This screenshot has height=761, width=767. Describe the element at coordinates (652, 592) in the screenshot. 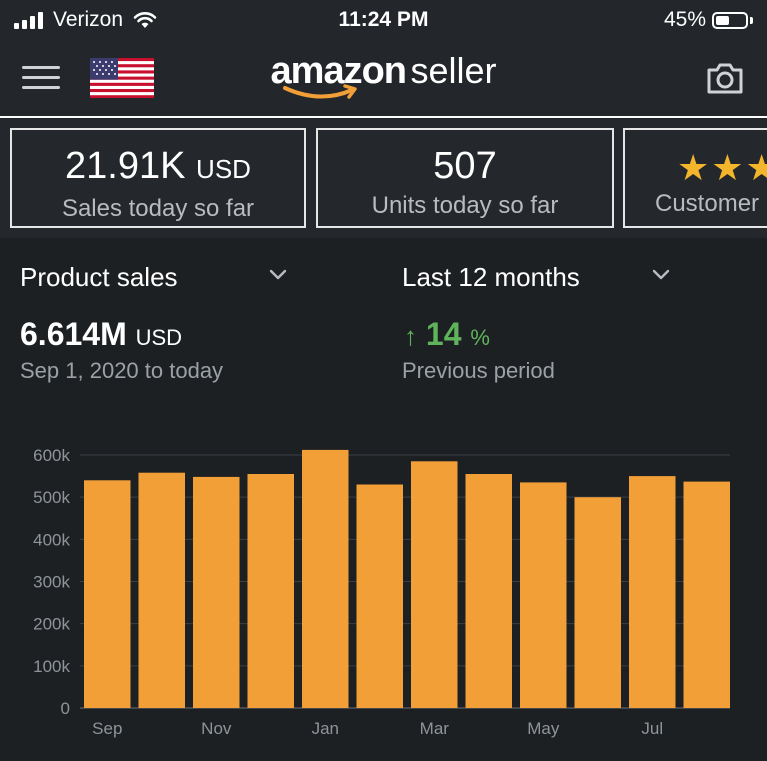

I see `bar-jul` at that location.